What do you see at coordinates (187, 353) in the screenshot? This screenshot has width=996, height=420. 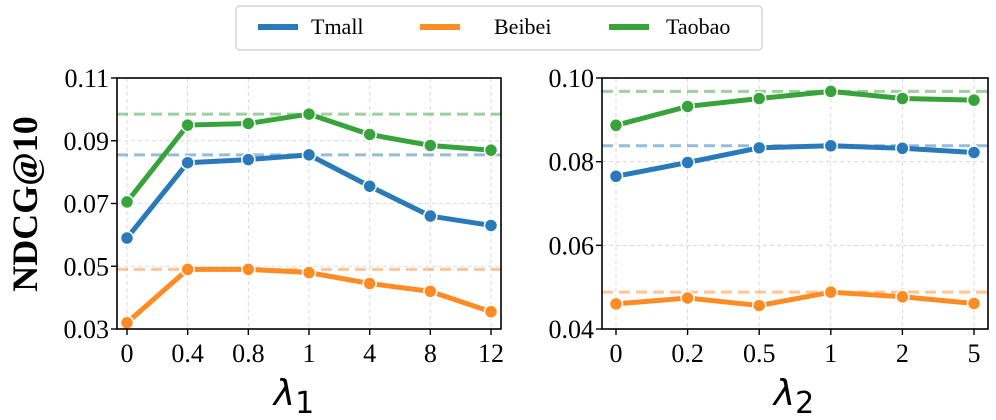 I see `p1-xtick-label-1: 0.4` at bounding box center [187, 353].